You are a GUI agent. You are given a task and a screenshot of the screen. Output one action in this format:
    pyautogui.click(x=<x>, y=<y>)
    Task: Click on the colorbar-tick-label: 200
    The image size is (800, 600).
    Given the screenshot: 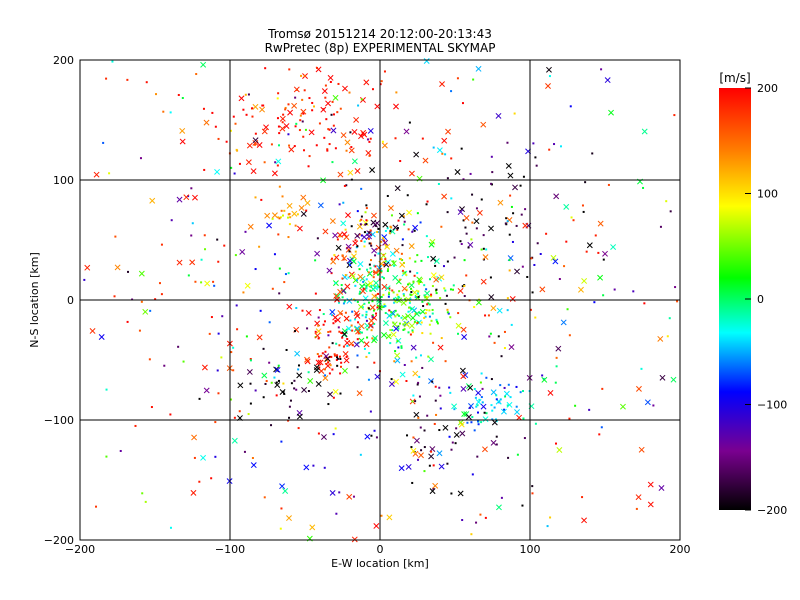 What is the action you would take?
    pyautogui.click(x=767, y=88)
    